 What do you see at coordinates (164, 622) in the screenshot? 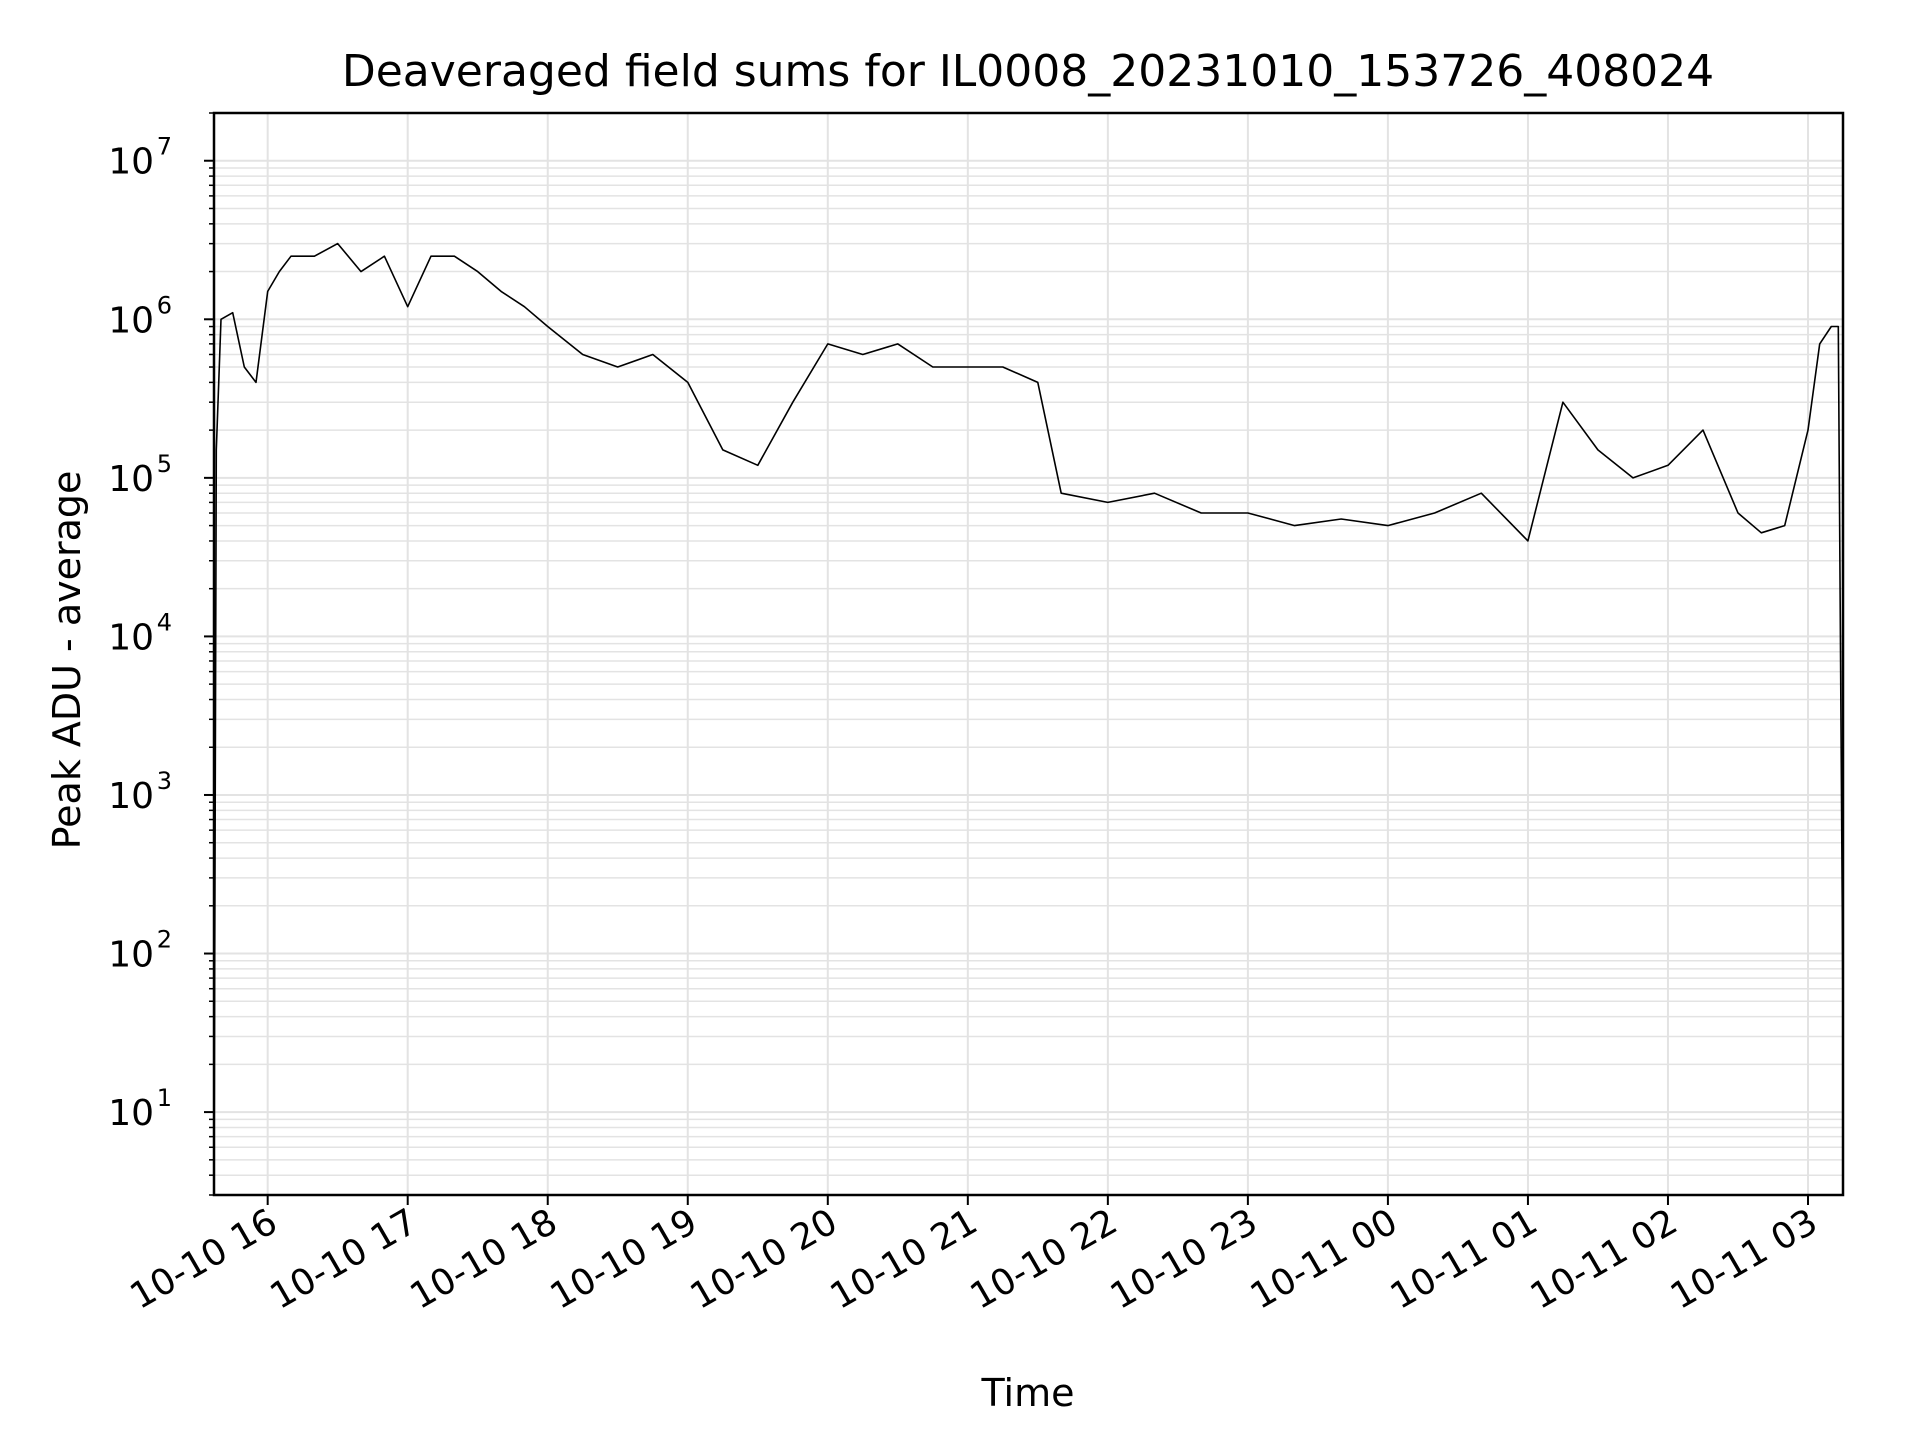
I see `y-tick-exponent: 4` at bounding box center [164, 622].